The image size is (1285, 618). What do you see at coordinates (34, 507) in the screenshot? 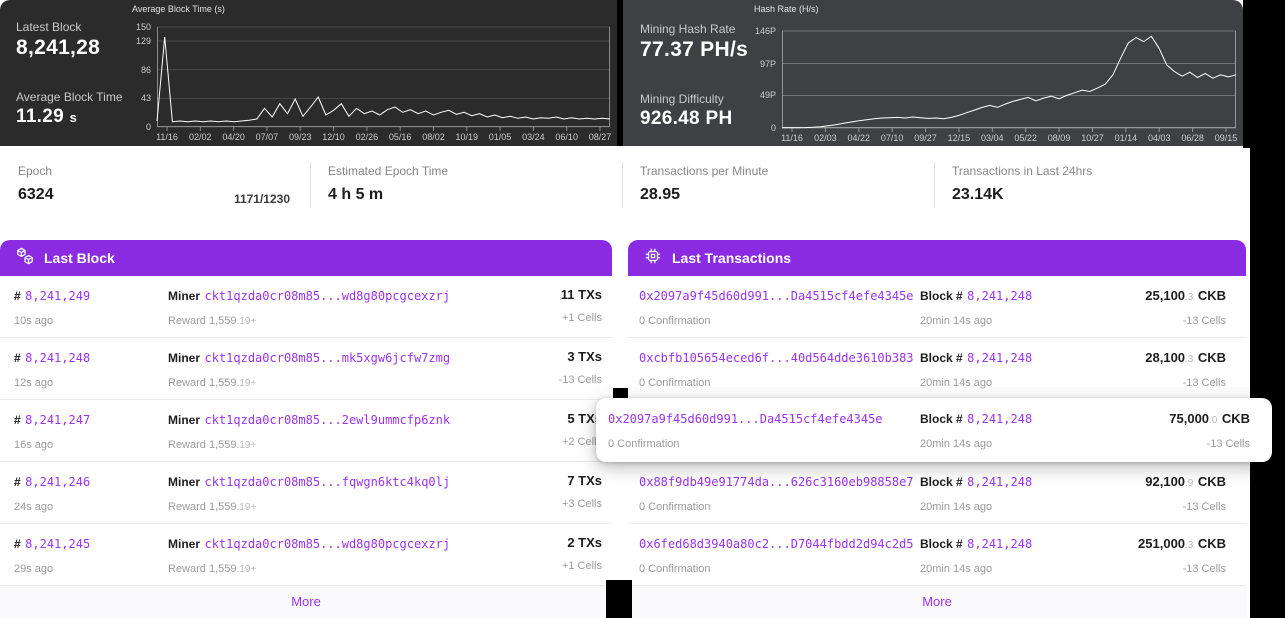
I see `block-age: 24s ago` at bounding box center [34, 507].